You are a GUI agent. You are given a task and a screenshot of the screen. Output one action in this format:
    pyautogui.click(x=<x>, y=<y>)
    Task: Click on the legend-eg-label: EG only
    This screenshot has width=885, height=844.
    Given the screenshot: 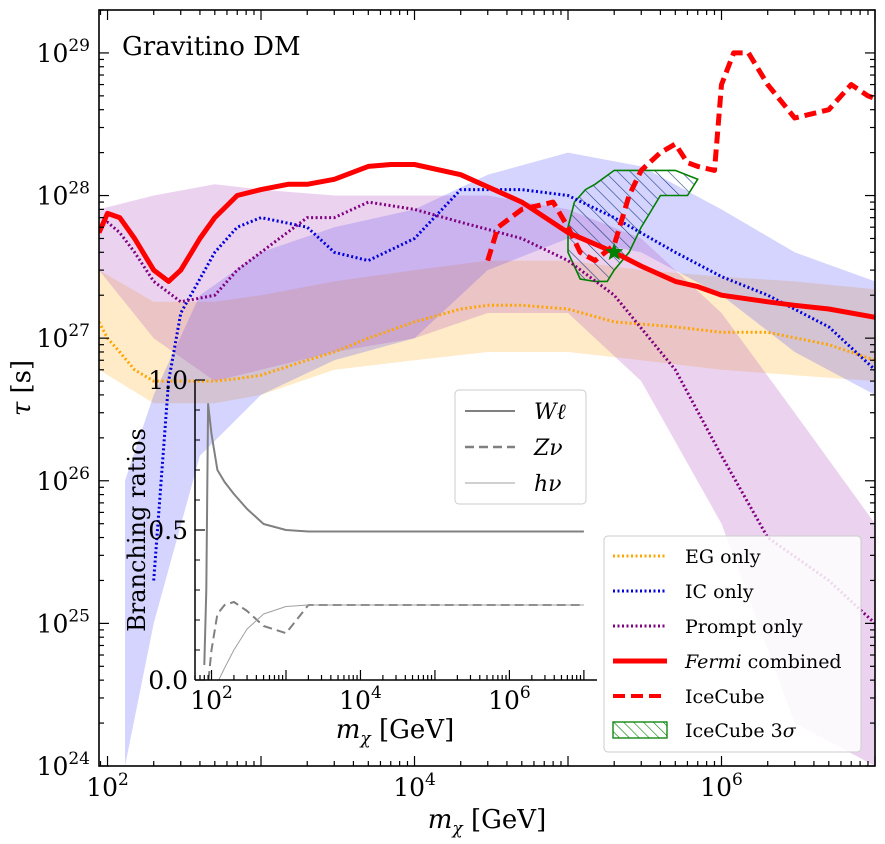 What is the action you would take?
    pyautogui.click(x=723, y=557)
    